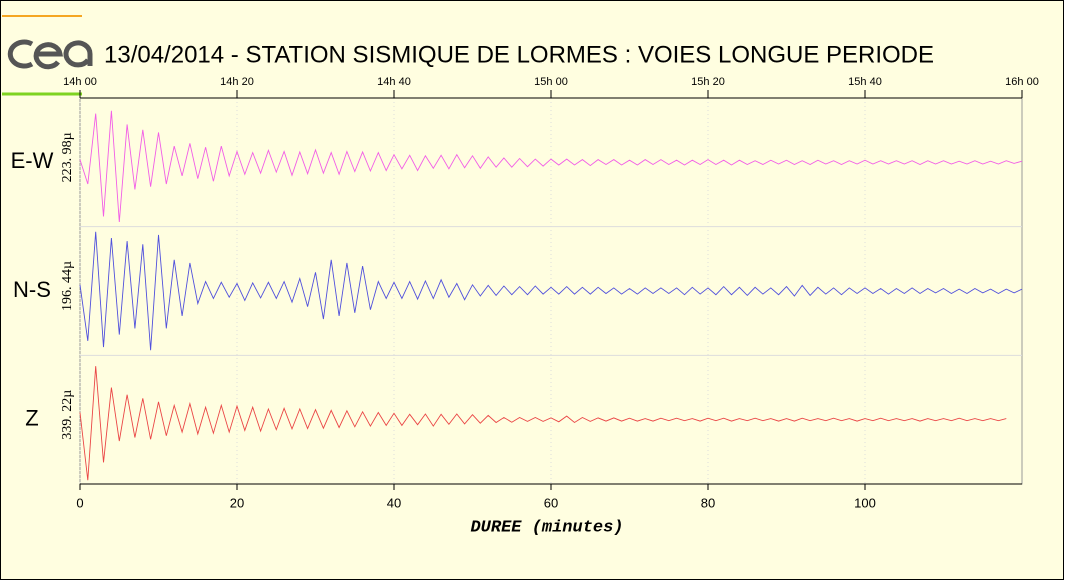 The image size is (1065, 581). What do you see at coordinates (67, 157) in the screenshot?
I see `amplitude-label: 223. 98µ` at bounding box center [67, 157].